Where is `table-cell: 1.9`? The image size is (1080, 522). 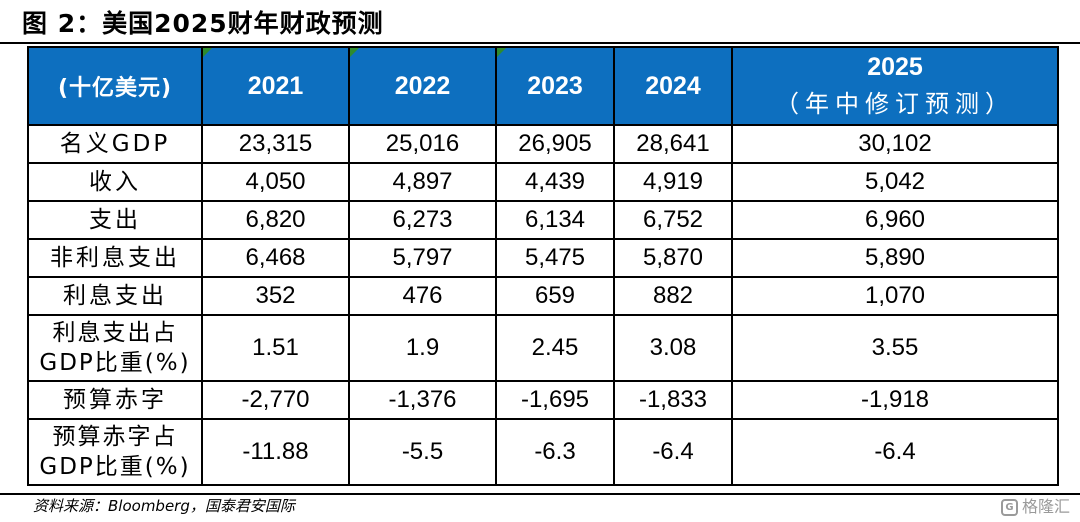 table-cell: 1.9 is located at coordinates (422, 348).